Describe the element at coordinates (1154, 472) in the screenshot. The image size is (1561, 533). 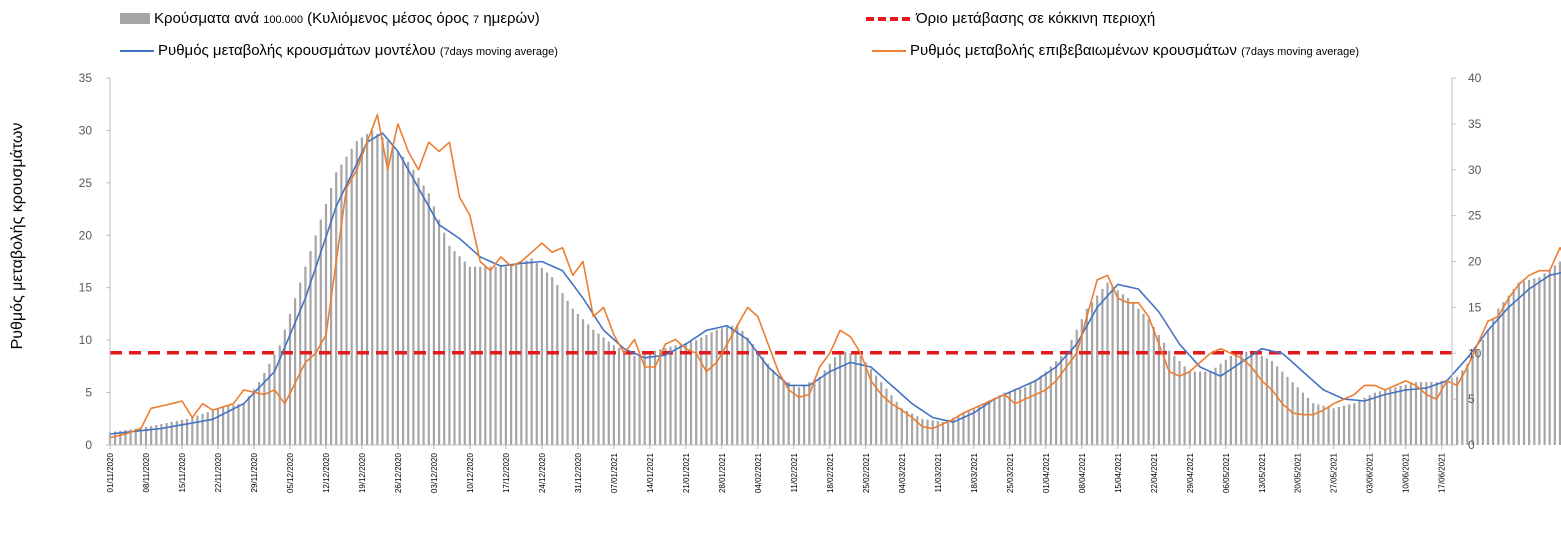
I see `x-tick-label: 22/04/2021` at that location.